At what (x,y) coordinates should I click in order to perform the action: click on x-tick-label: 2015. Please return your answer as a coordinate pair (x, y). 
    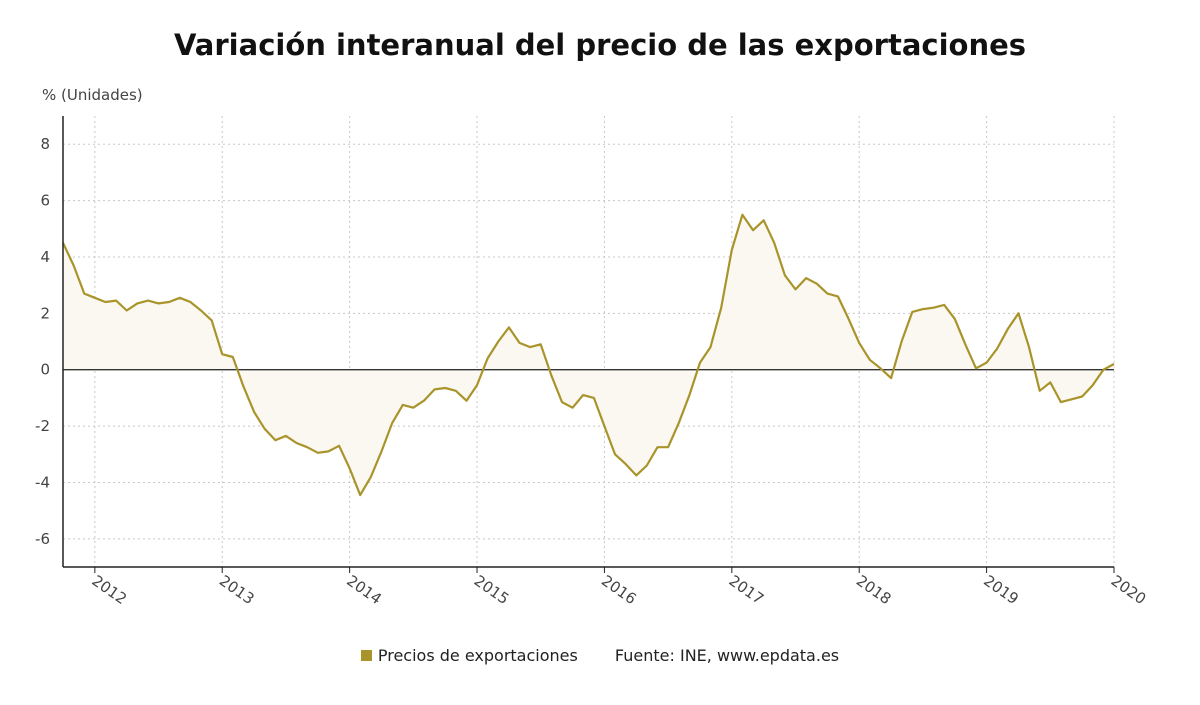
    Looking at the image, I should click on (492, 590).